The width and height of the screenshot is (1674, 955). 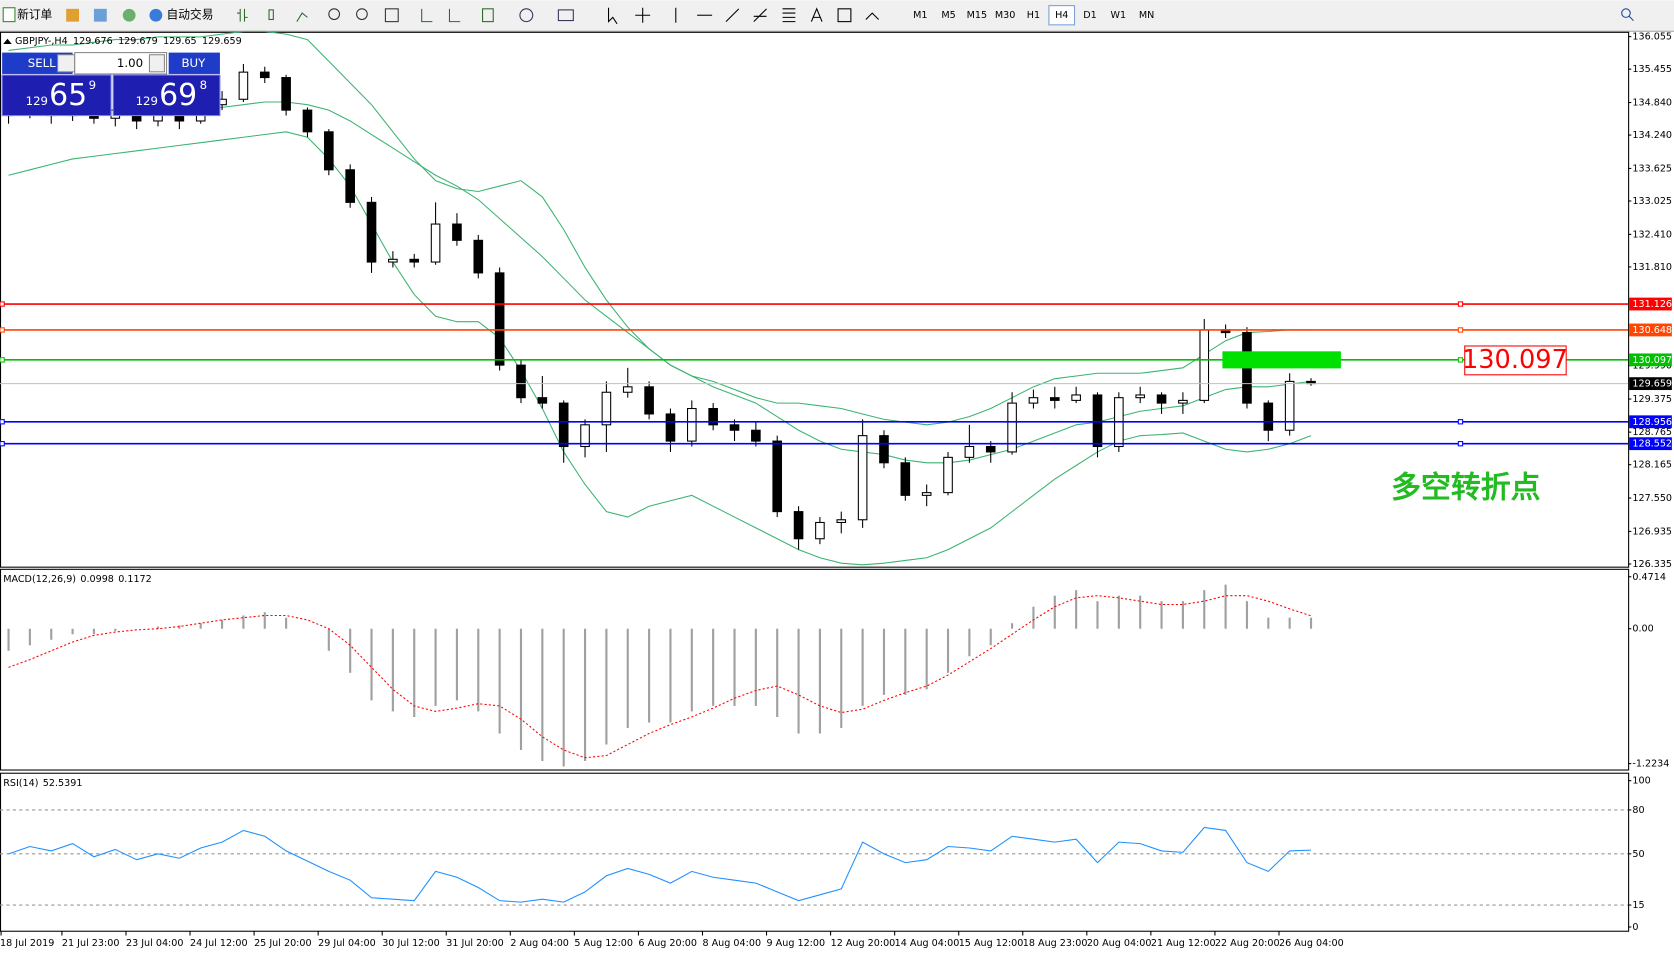 I want to click on periods-icon, so click(x=526, y=15).